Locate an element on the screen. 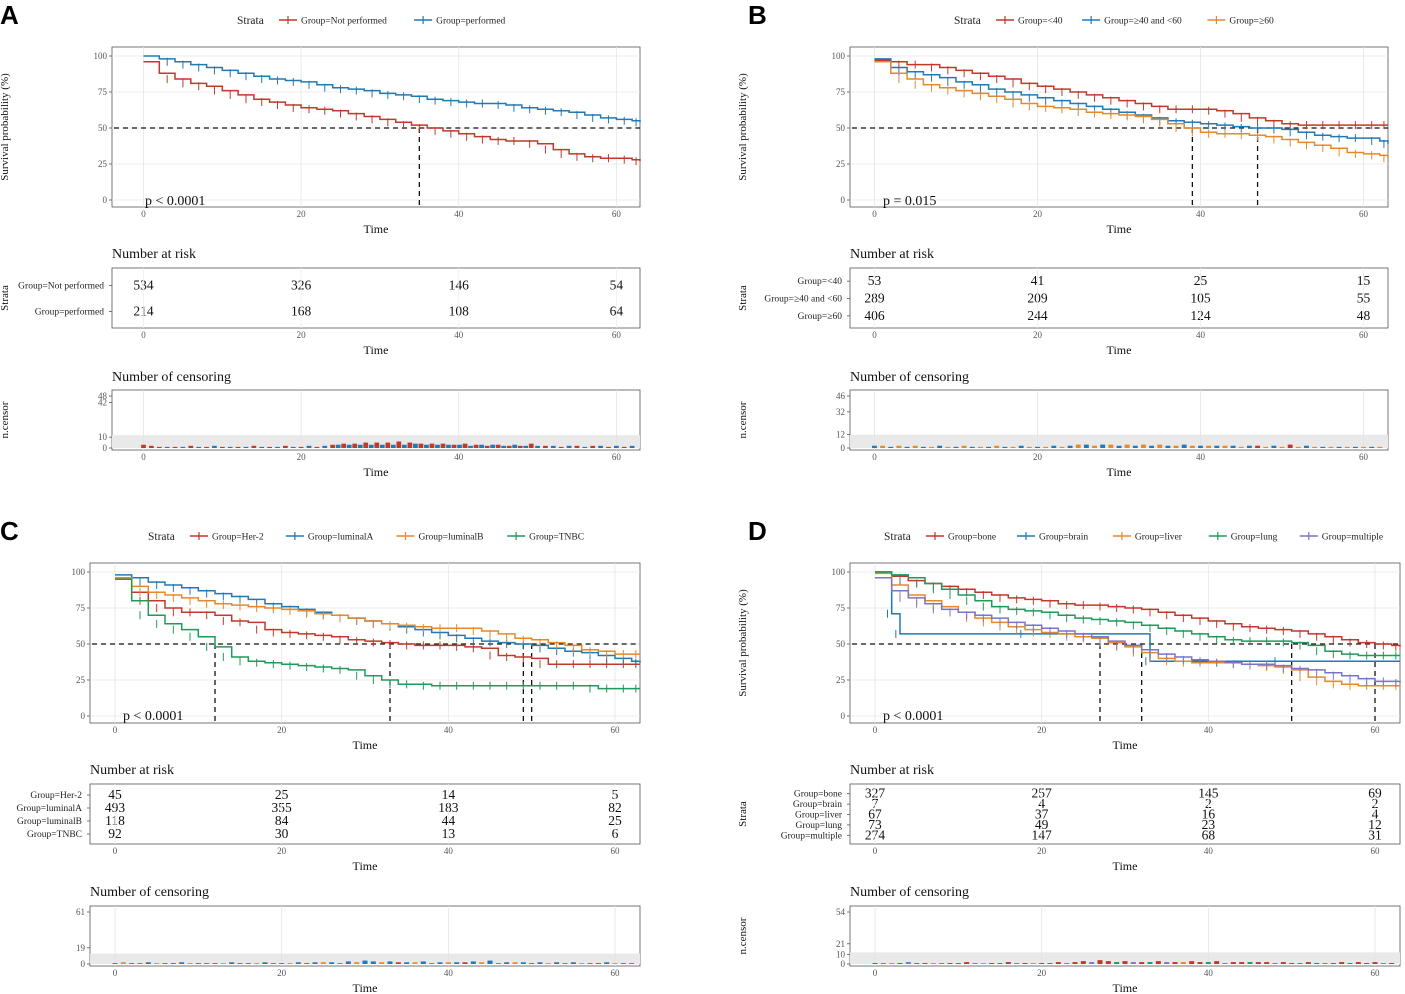 The image size is (1405, 994). risk-x-axis-title: Time is located at coordinates (1119, 350).